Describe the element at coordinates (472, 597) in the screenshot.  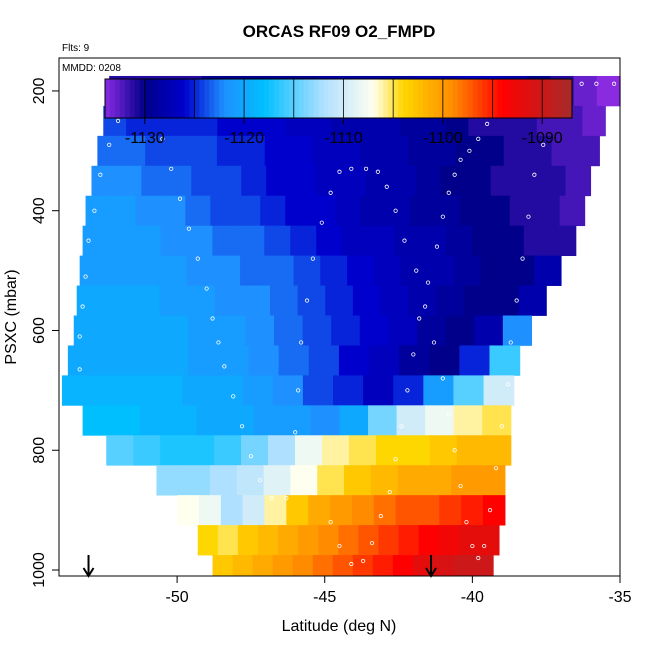
I see `x-tick-label-2: -40` at that location.